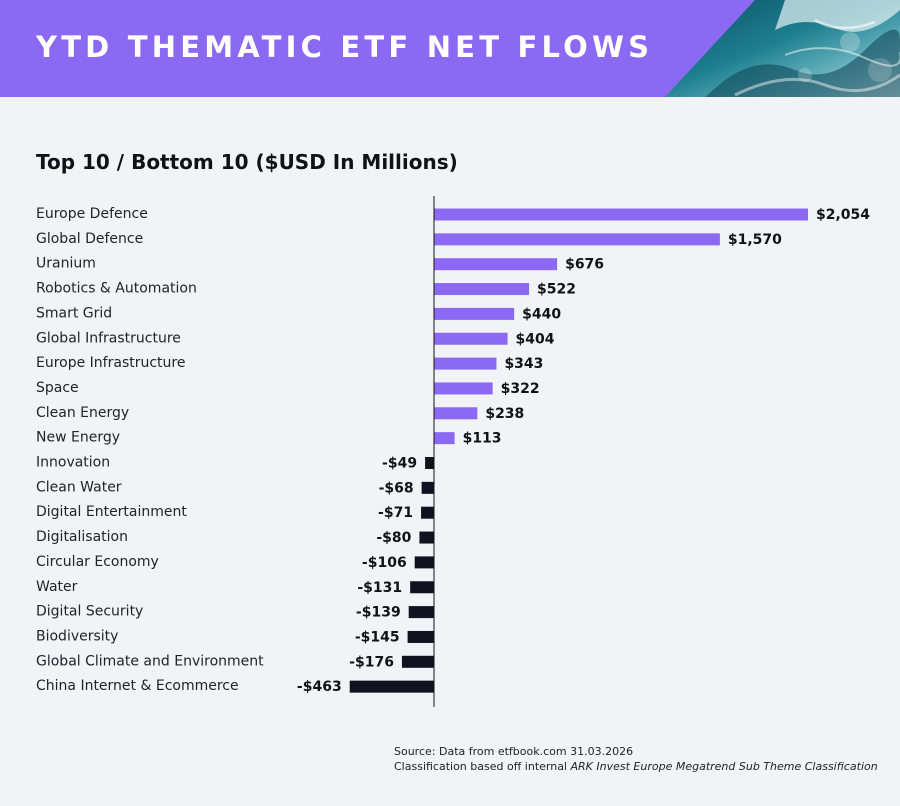 The image size is (900, 806). What do you see at coordinates (482, 439) in the screenshot?
I see `data-label: $113` at bounding box center [482, 439].